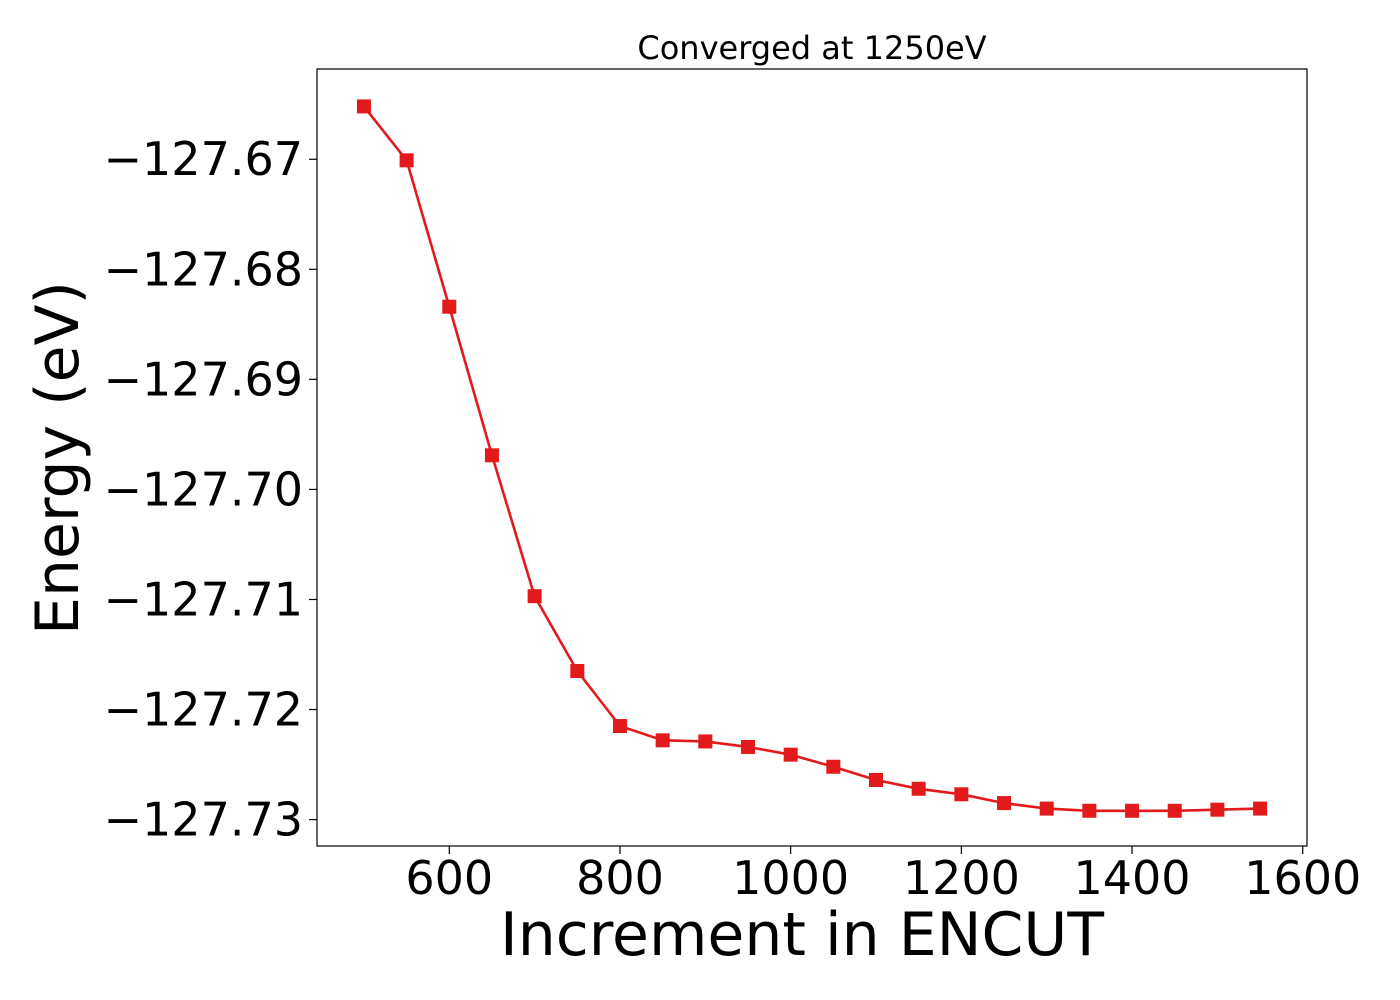 The height and width of the screenshot is (1000, 1400). I want to click on chart-title: Converged at 1250eV, so click(811, 48).